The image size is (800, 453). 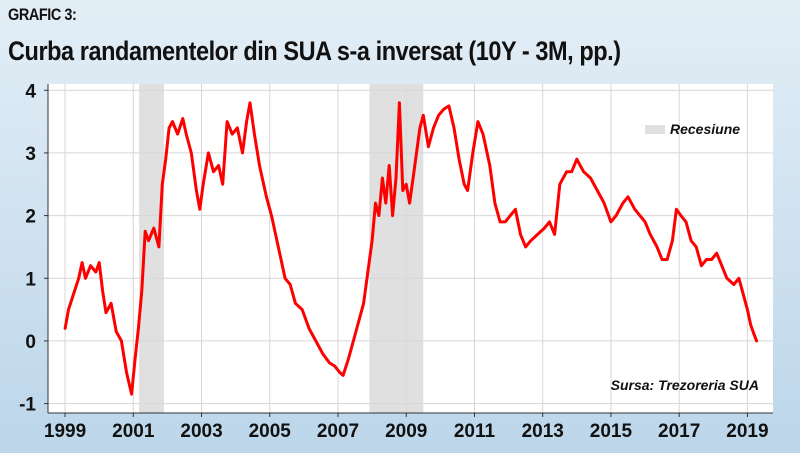 I want to click on y-tick-label: 4, so click(x=30, y=91).